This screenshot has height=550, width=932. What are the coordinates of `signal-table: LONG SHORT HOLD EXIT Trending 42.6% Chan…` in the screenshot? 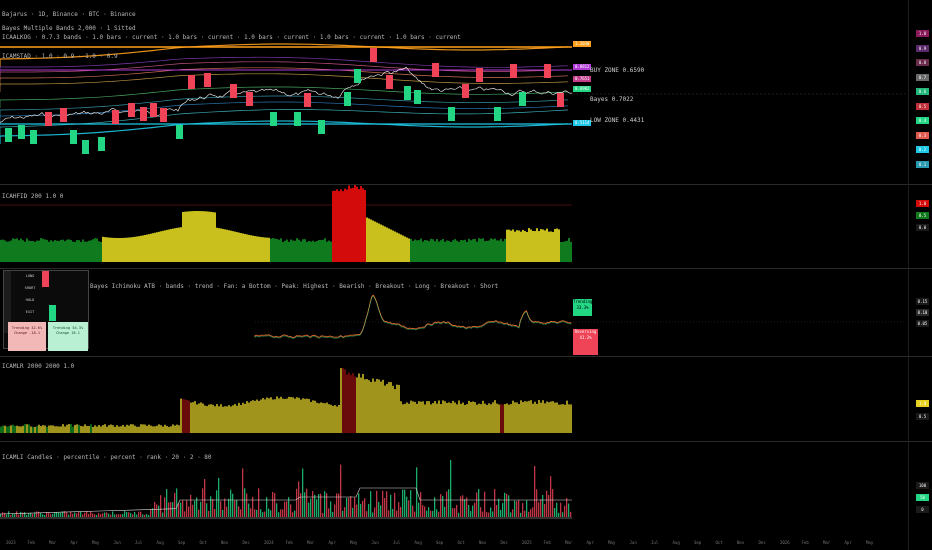 It's located at (46, 310).